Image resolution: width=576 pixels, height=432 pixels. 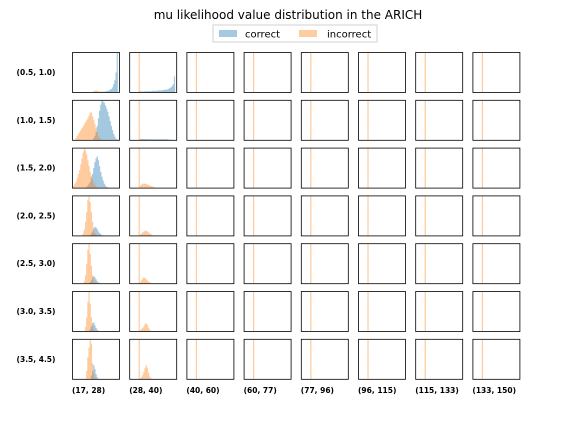 I want to click on panel-r5-c6, so click(x=439, y=311).